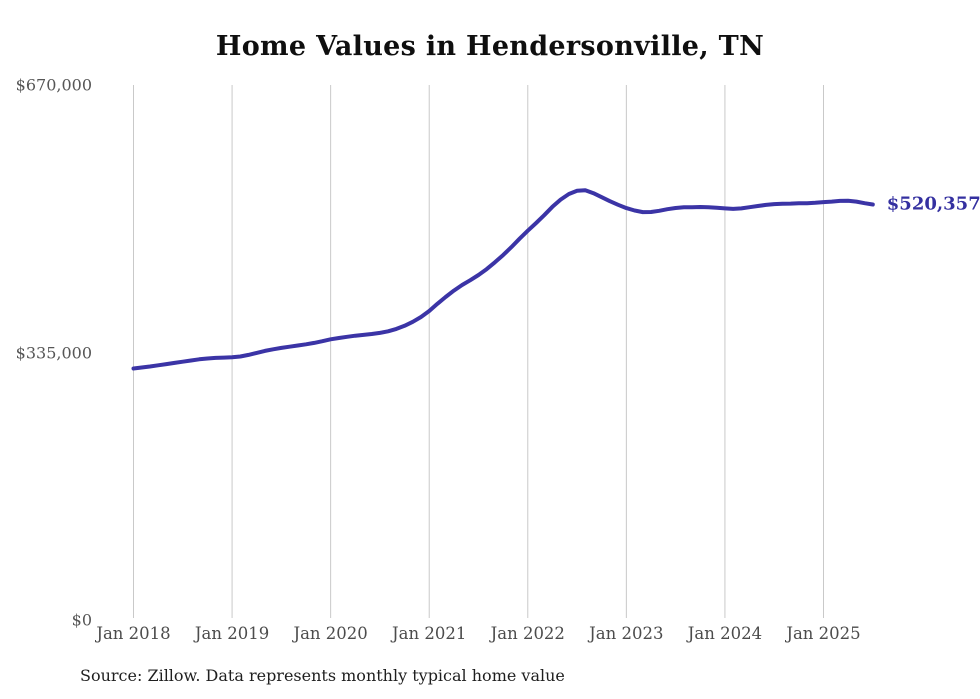  Describe the element at coordinates (53, 85) in the screenshot. I see `y-tick-label: $670,000` at that location.